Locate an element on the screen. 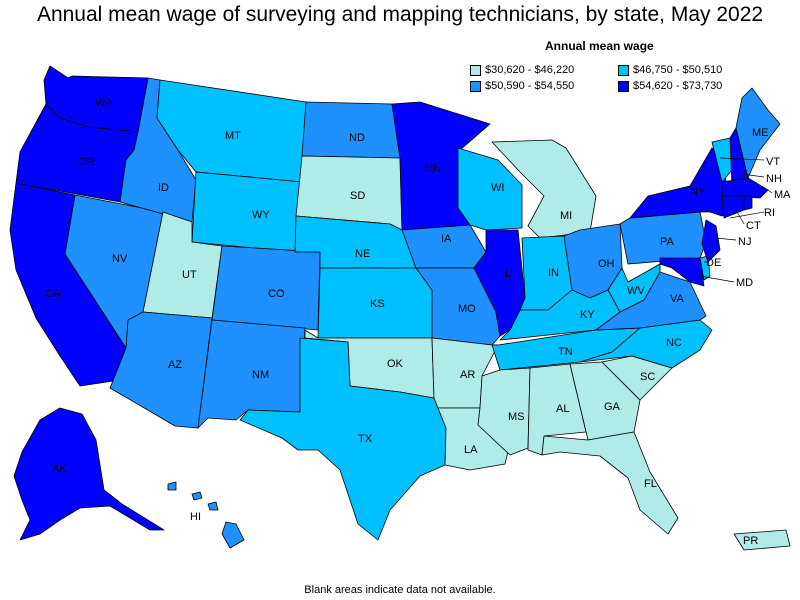 This screenshot has height=600, width=800. state-wy is located at coordinates (247, 212).